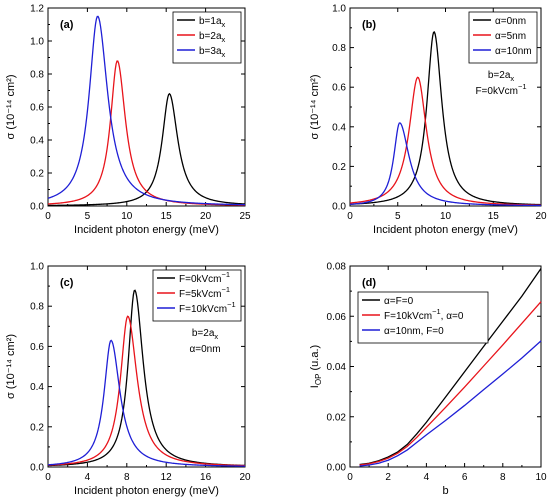  What do you see at coordinates (337, 367) in the screenshot?
I see `y-tick-label: 0.04` at bounding box center [337, 367].